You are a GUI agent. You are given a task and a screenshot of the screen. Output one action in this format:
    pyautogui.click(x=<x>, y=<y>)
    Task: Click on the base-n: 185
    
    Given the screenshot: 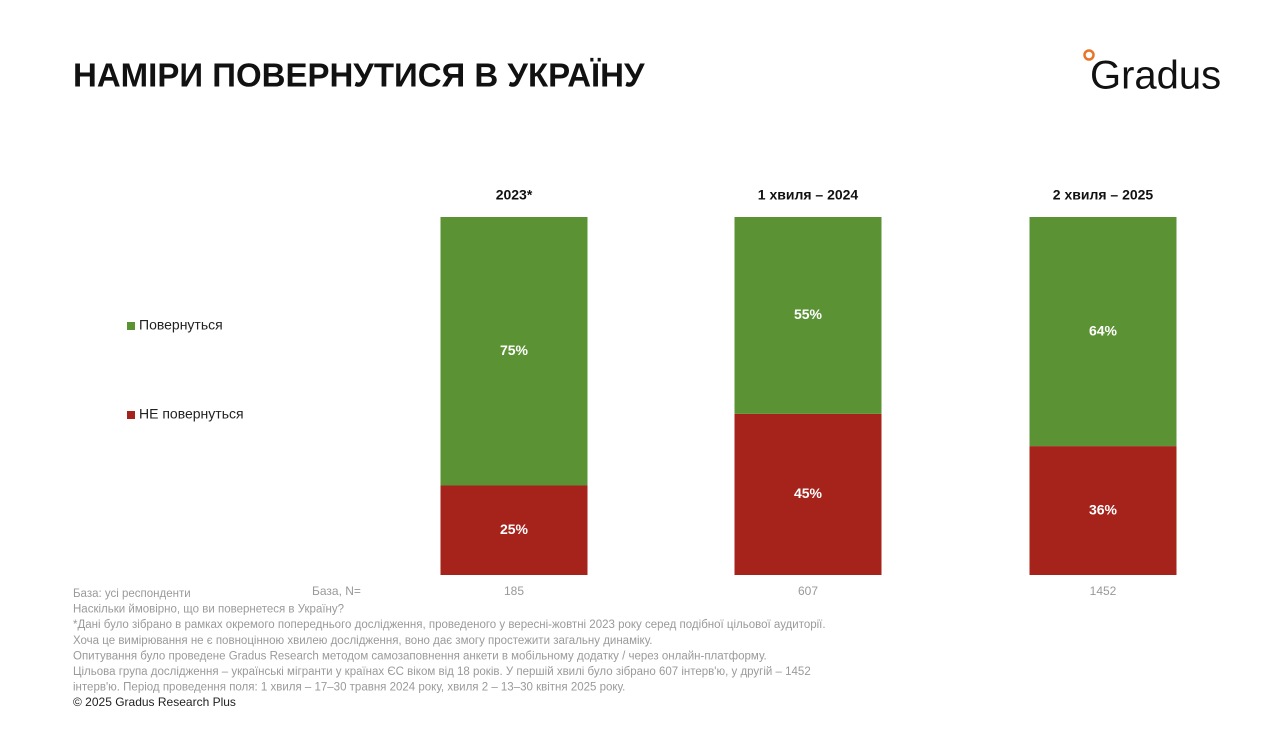 What is the action you would take?
    pyautogui.click(x=514, y=591)
    